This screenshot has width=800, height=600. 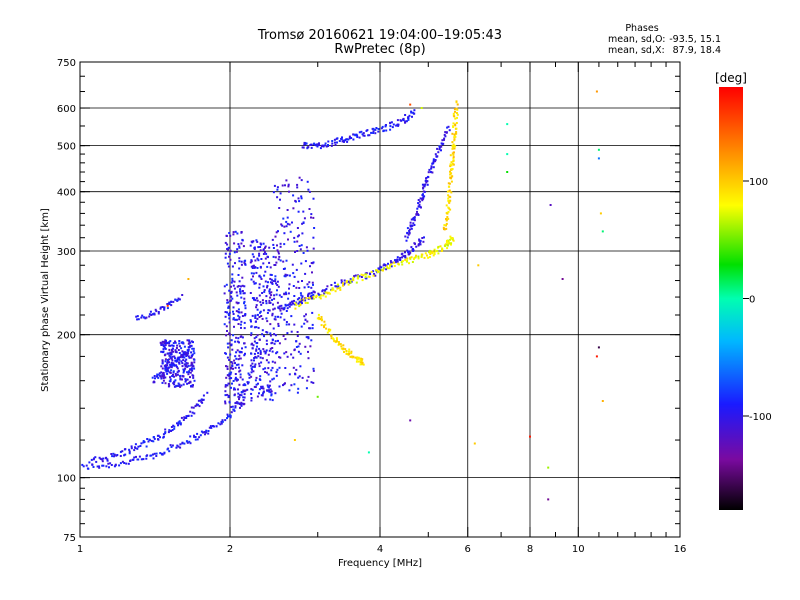 What do you see at coordinates (66, 63) in the screenshot?
I see `y-tick-label: 750` at bounding box center [66, 63].